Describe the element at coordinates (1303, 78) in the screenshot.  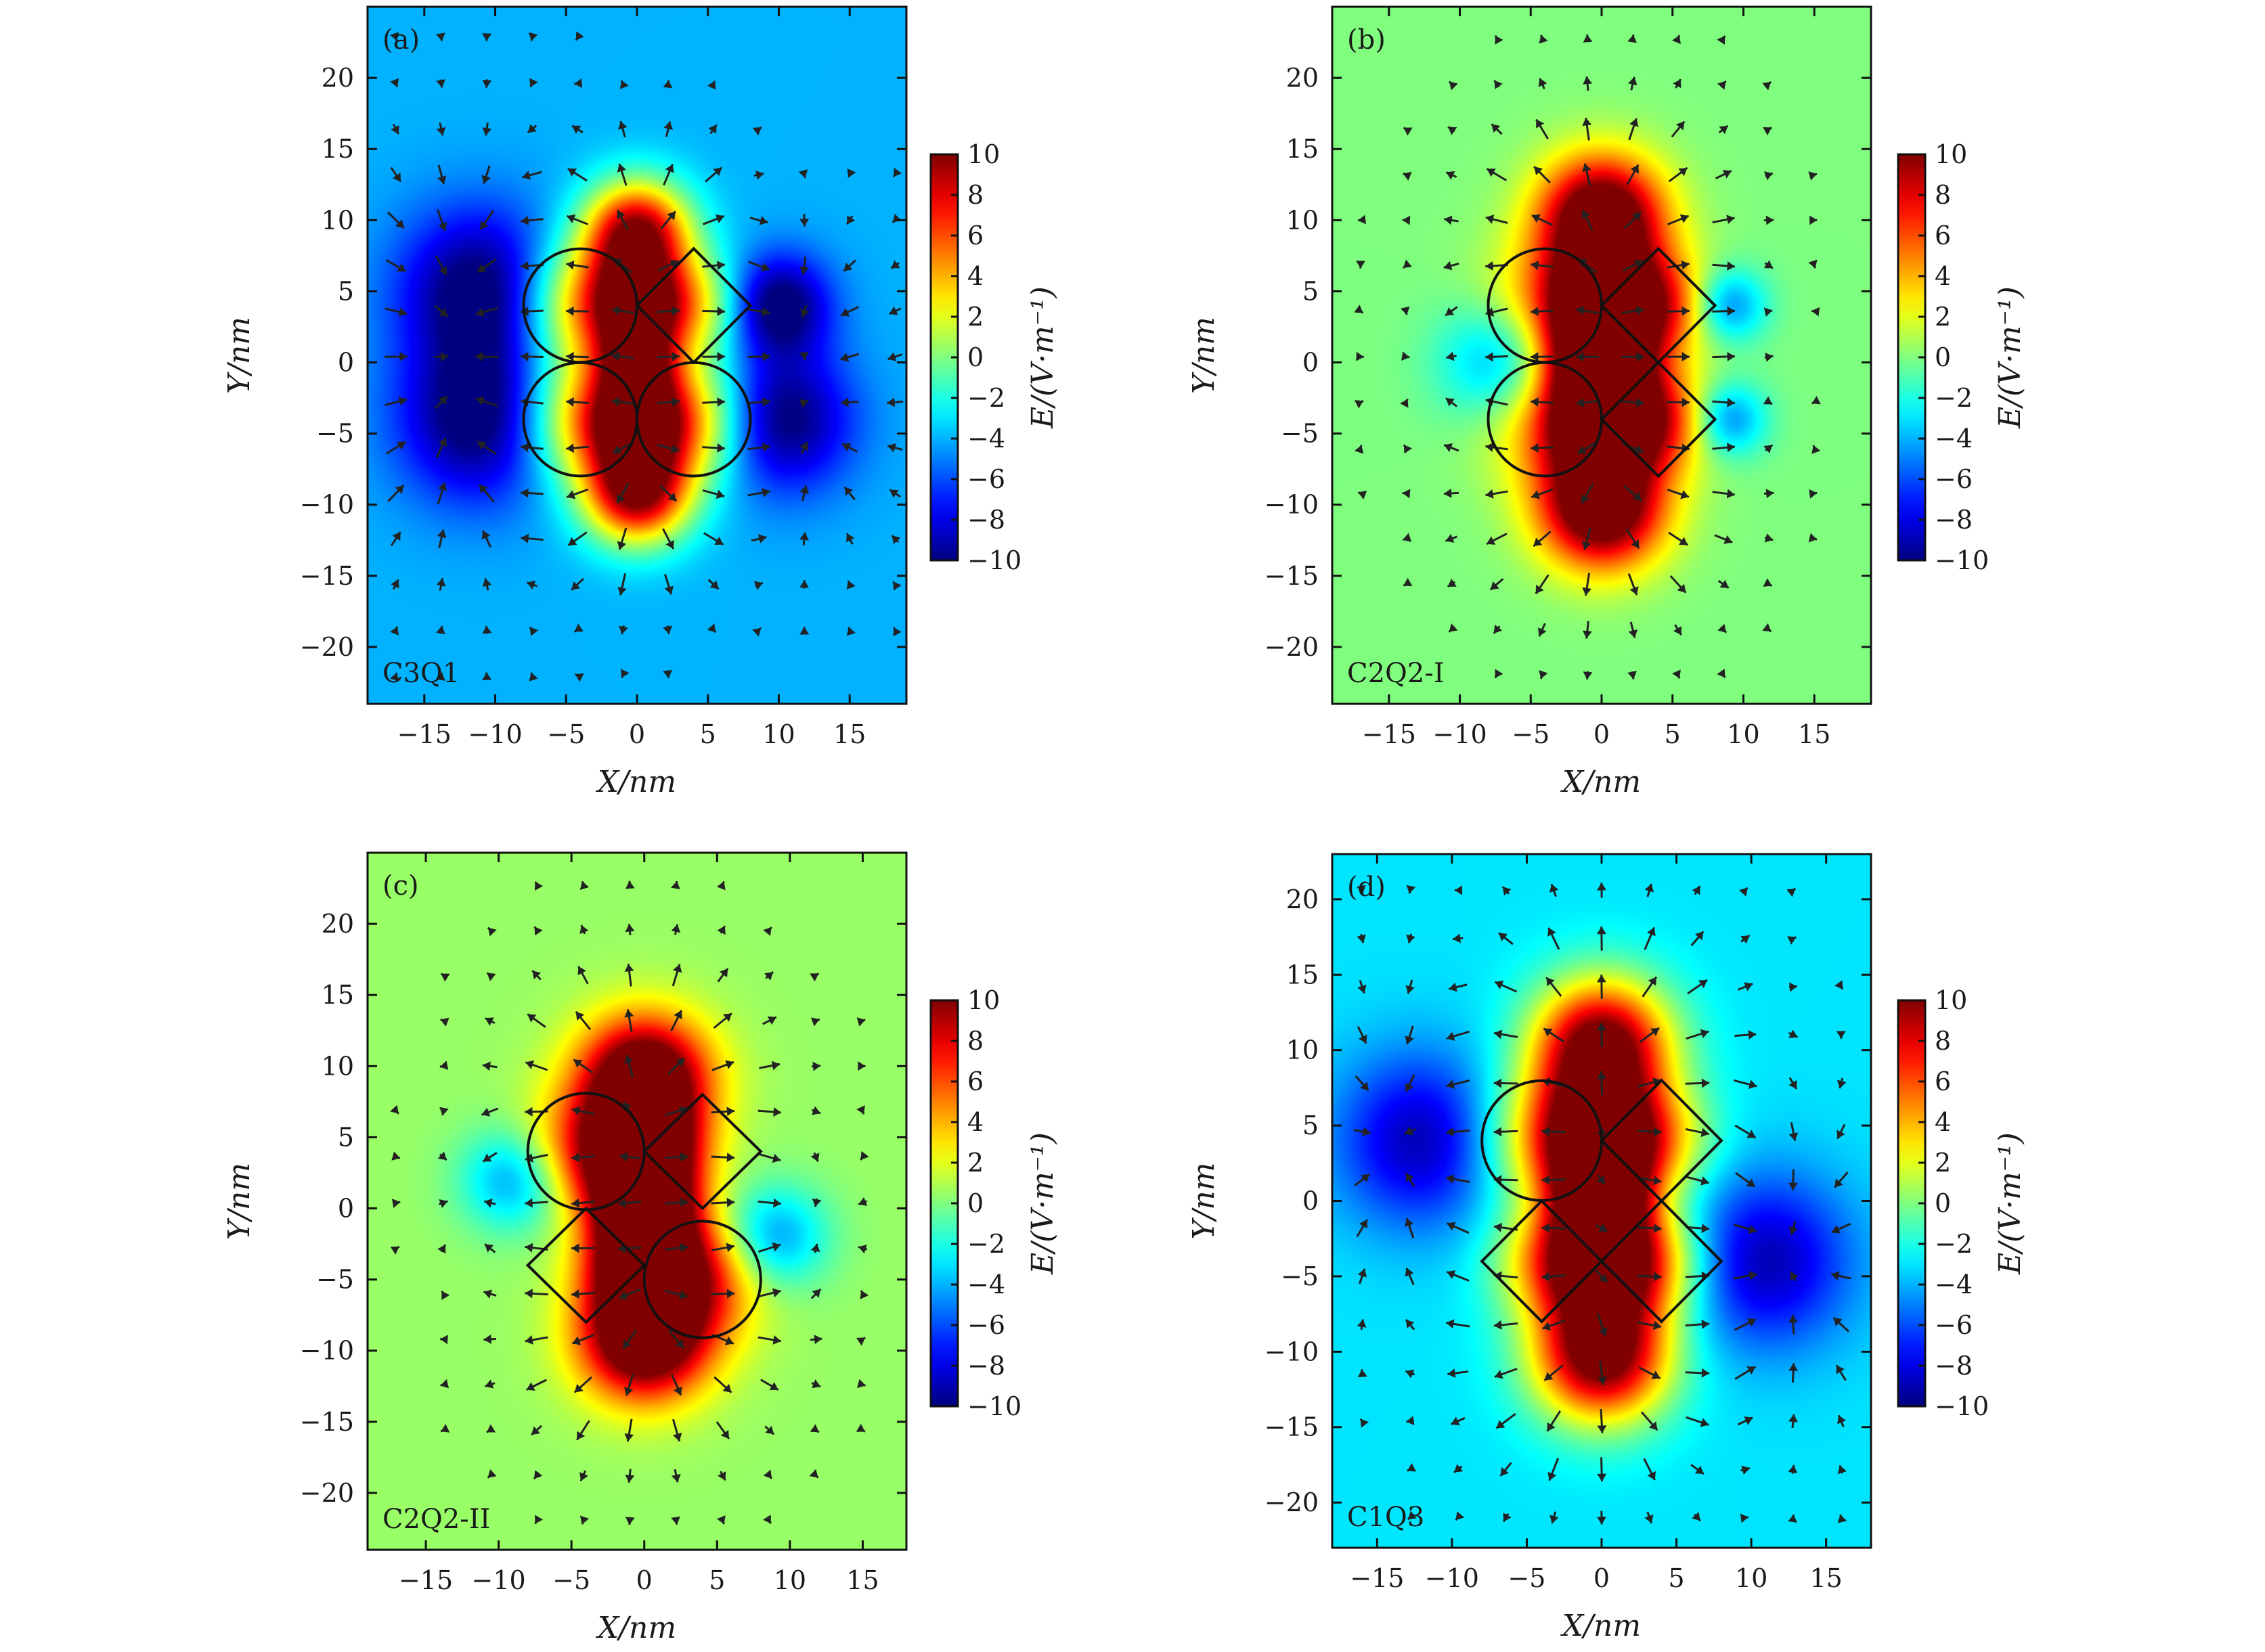
I see `y-tick-label: 20` at that location.